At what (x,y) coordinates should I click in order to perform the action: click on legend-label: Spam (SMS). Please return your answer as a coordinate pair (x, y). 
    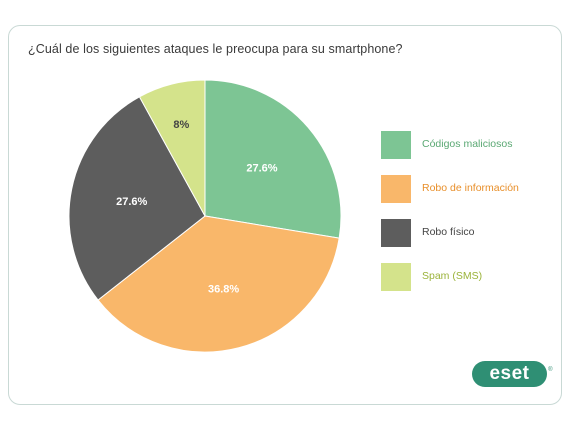
    Looking at the image, I should click on (452, 276).